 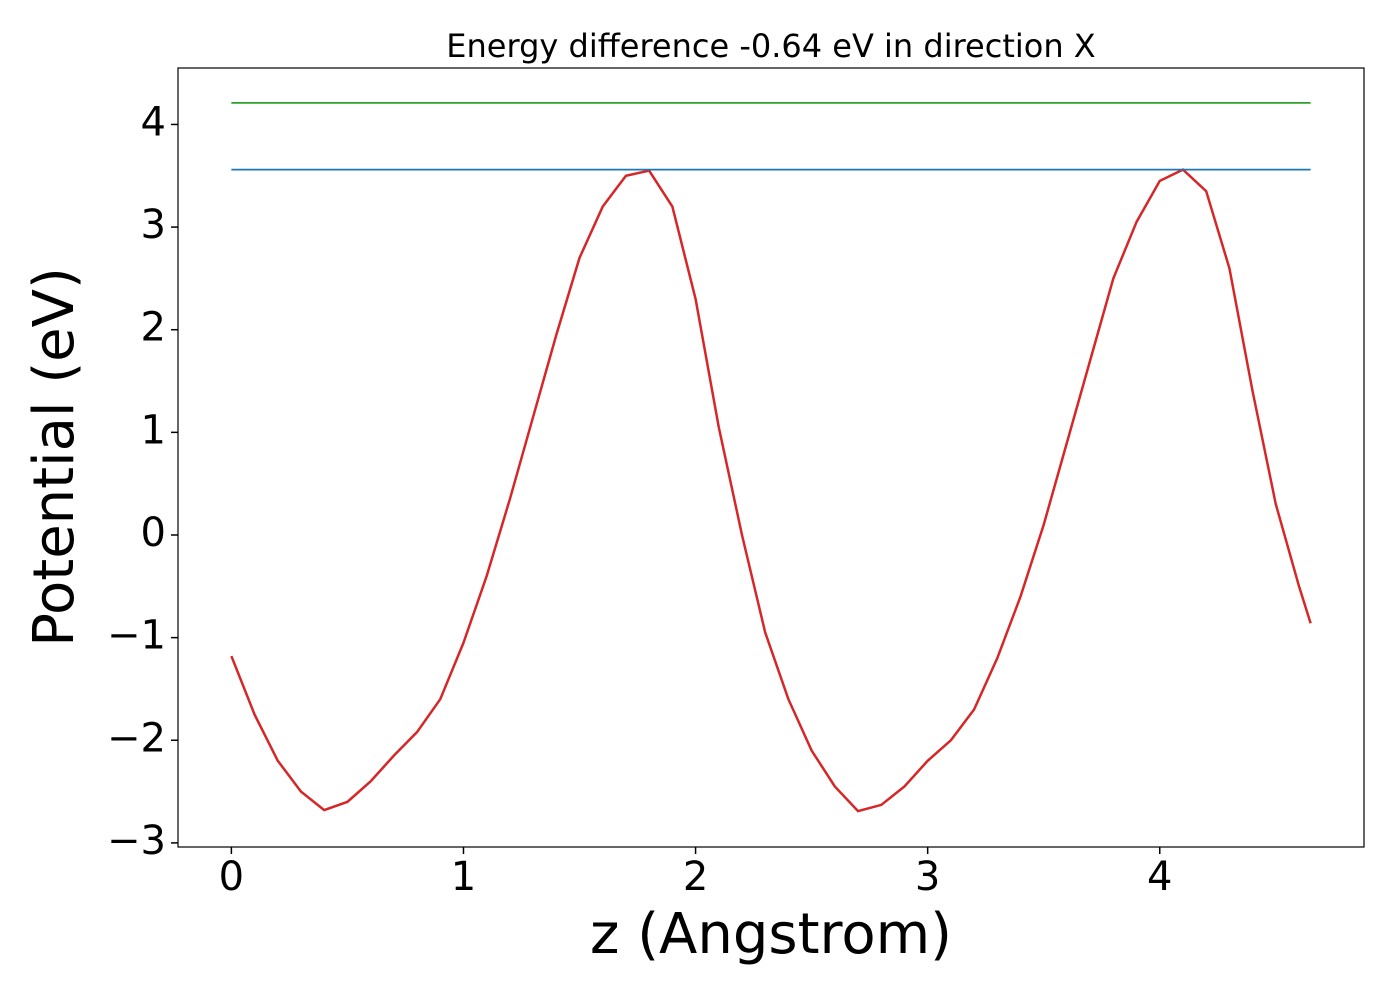 What do you see at coordinates (771, 934) in the screenshot?
I see `x-axis-label: z (Angstrom)` at bounding box center [771, 934].